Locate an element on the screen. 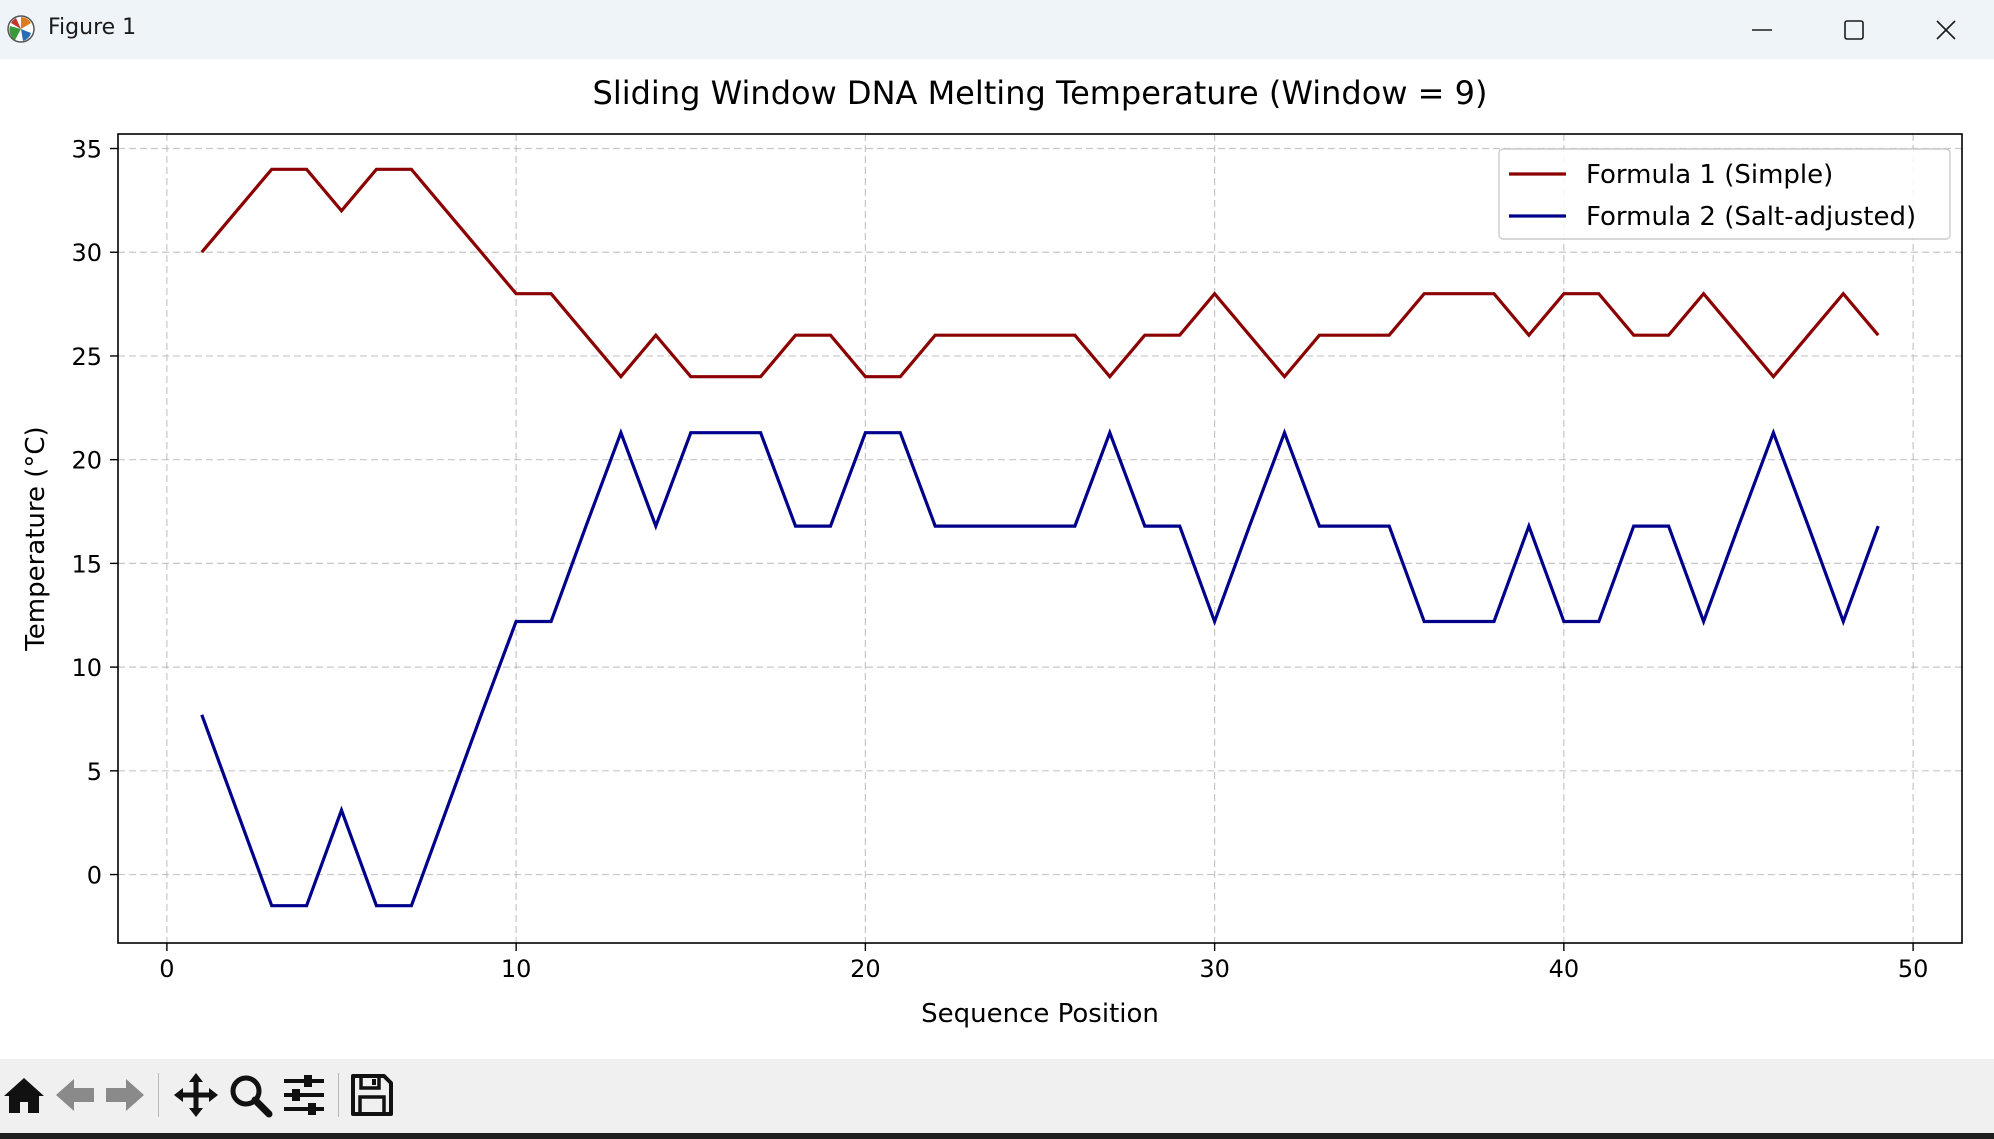  home-icon is located at coordinates (24, 1095).